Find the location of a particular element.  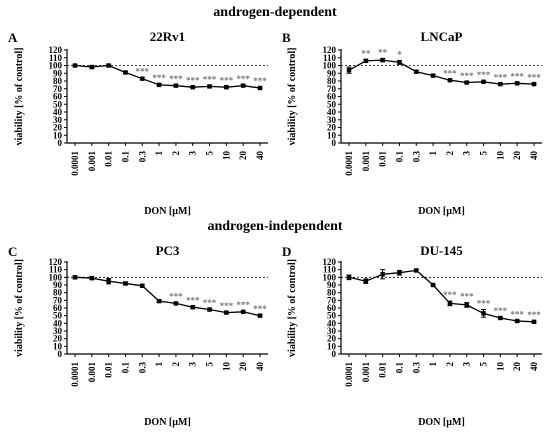

panel-a-x-tick-label: 3 is located at coordinates (193, 153).